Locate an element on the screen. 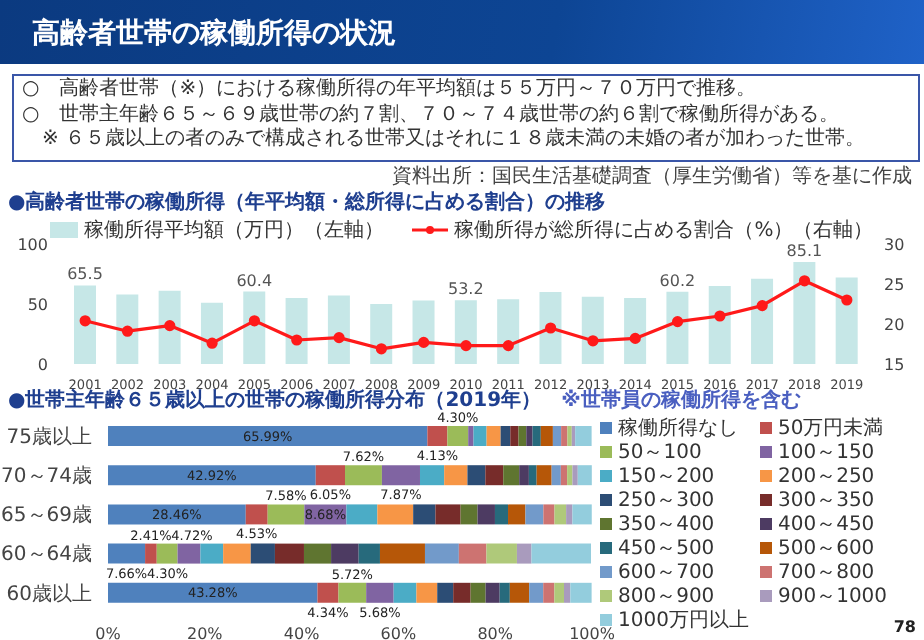 The image size is (924, 640). text: 78 is located at coordinates (904, 627).